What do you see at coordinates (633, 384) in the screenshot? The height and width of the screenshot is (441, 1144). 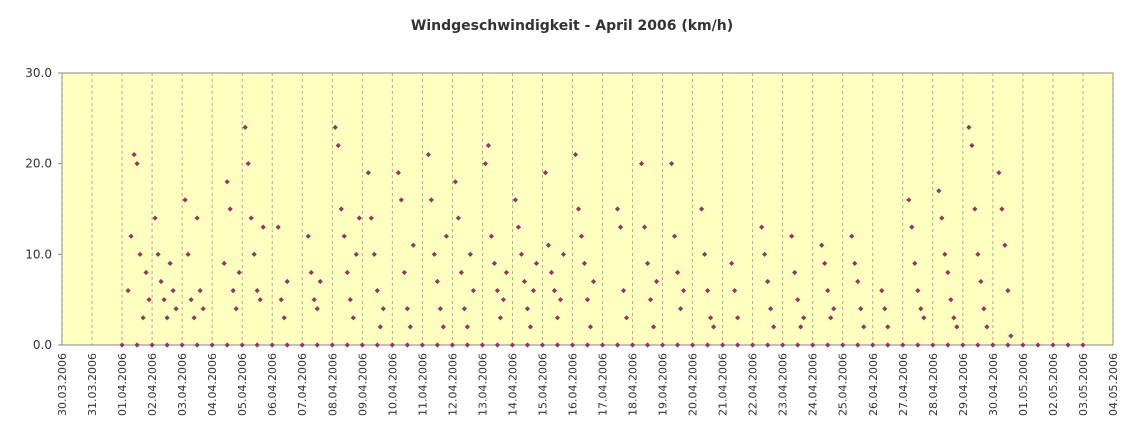 I see `x-tick-label: 18.04.2006` at bounding box center [633, 384].